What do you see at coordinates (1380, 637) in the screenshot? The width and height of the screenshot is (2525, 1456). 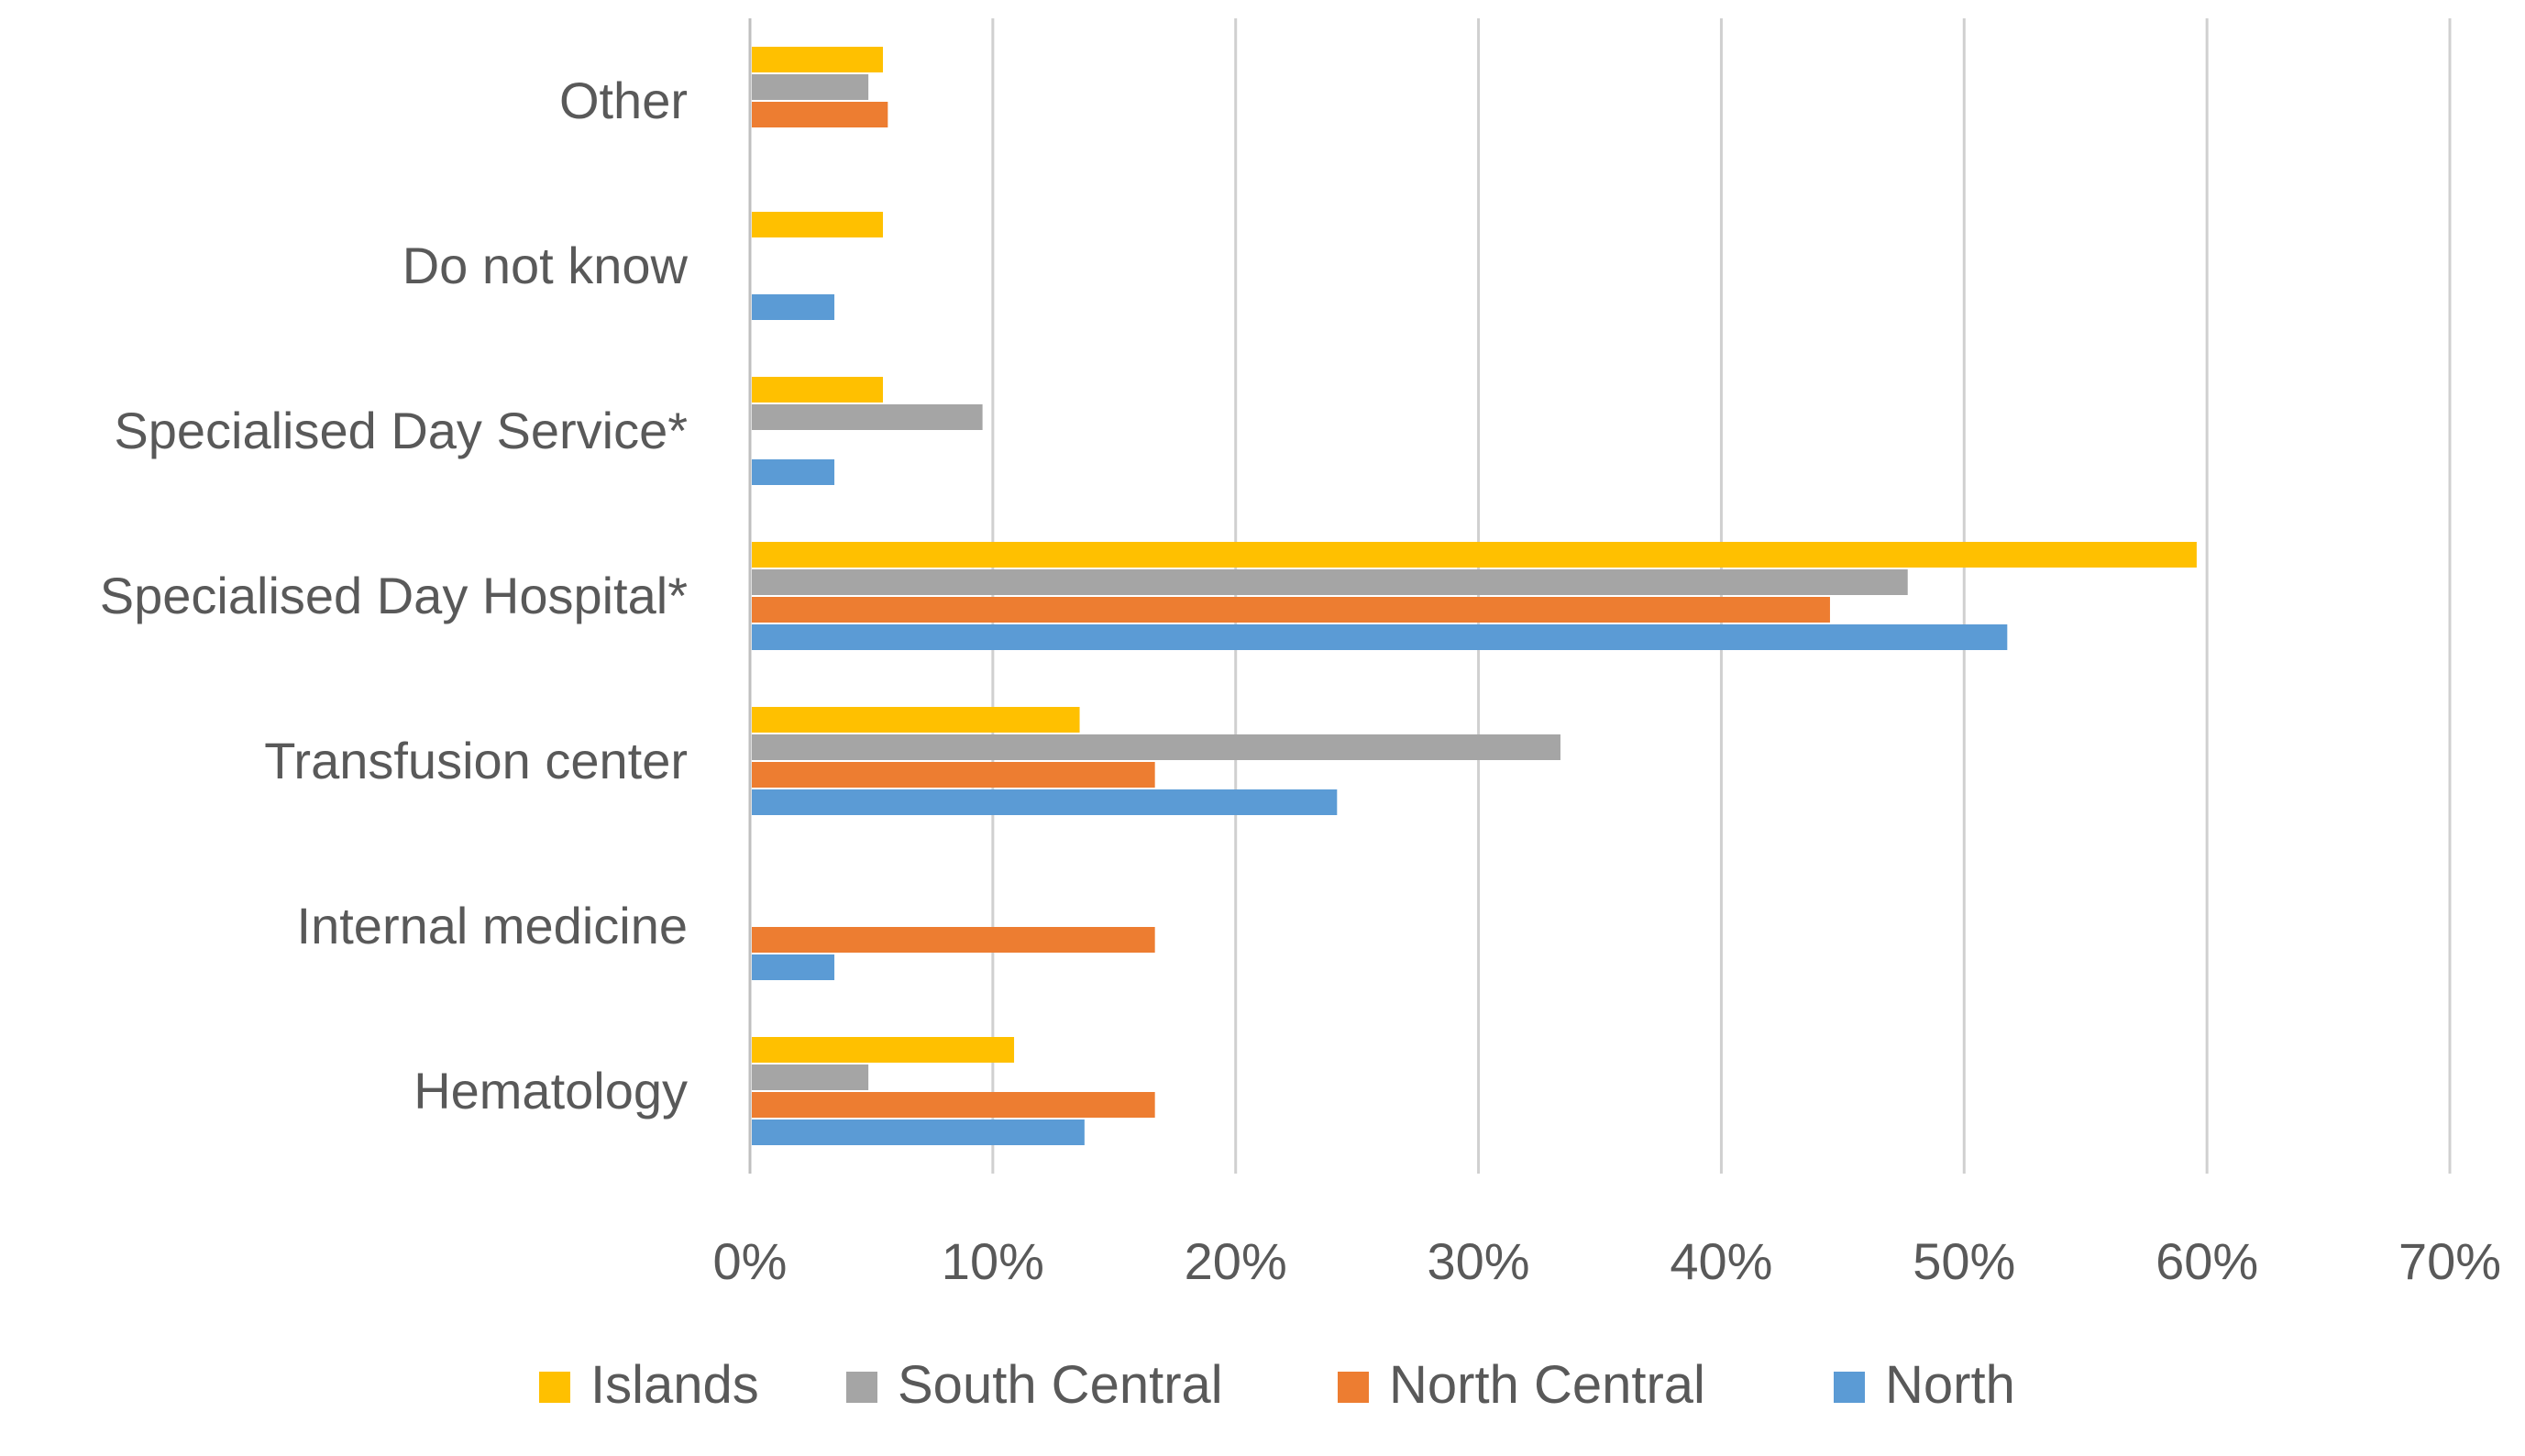 I see `bar-north-specialised-day-hospital` at bounding box center [1380, 637].